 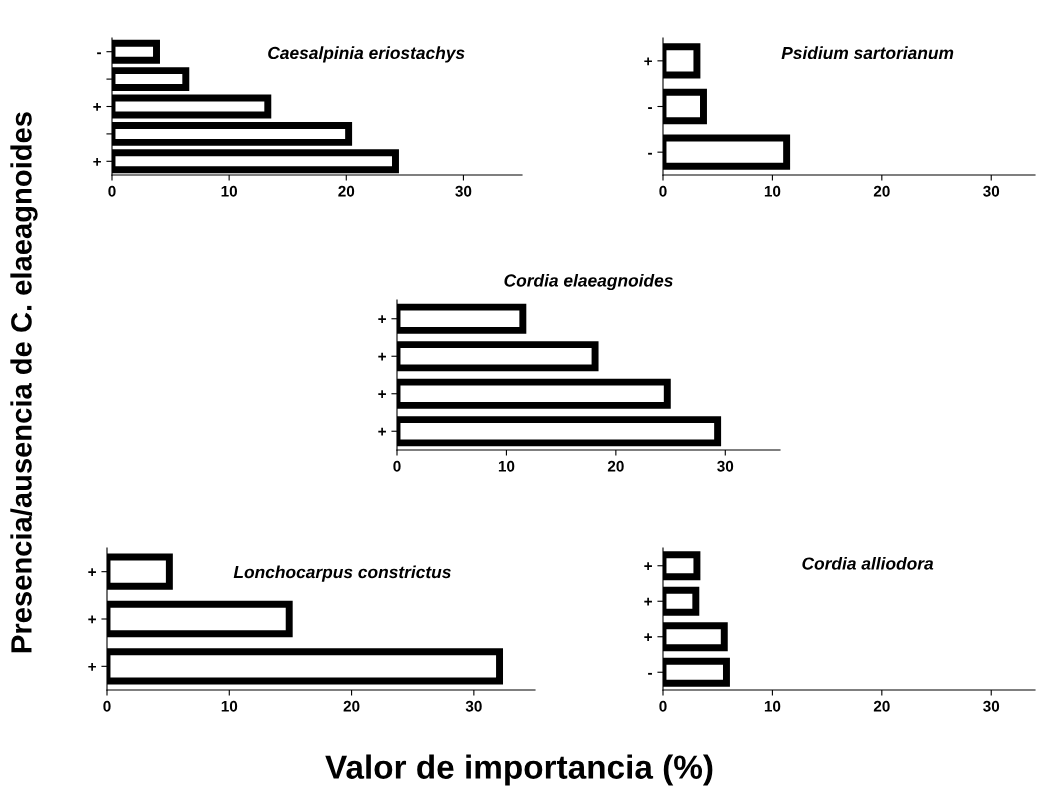 What do you see at coordinates (519, 770) in the screenshot?
I see `x-axis-title: Valor de importancia (%)` at bounding box center [519, 770].